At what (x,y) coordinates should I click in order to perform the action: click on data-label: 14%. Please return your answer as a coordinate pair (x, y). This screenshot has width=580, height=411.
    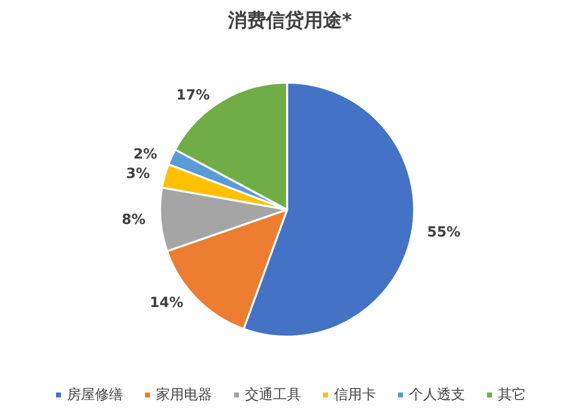
    Looking at the image, I should click on (167, 302).